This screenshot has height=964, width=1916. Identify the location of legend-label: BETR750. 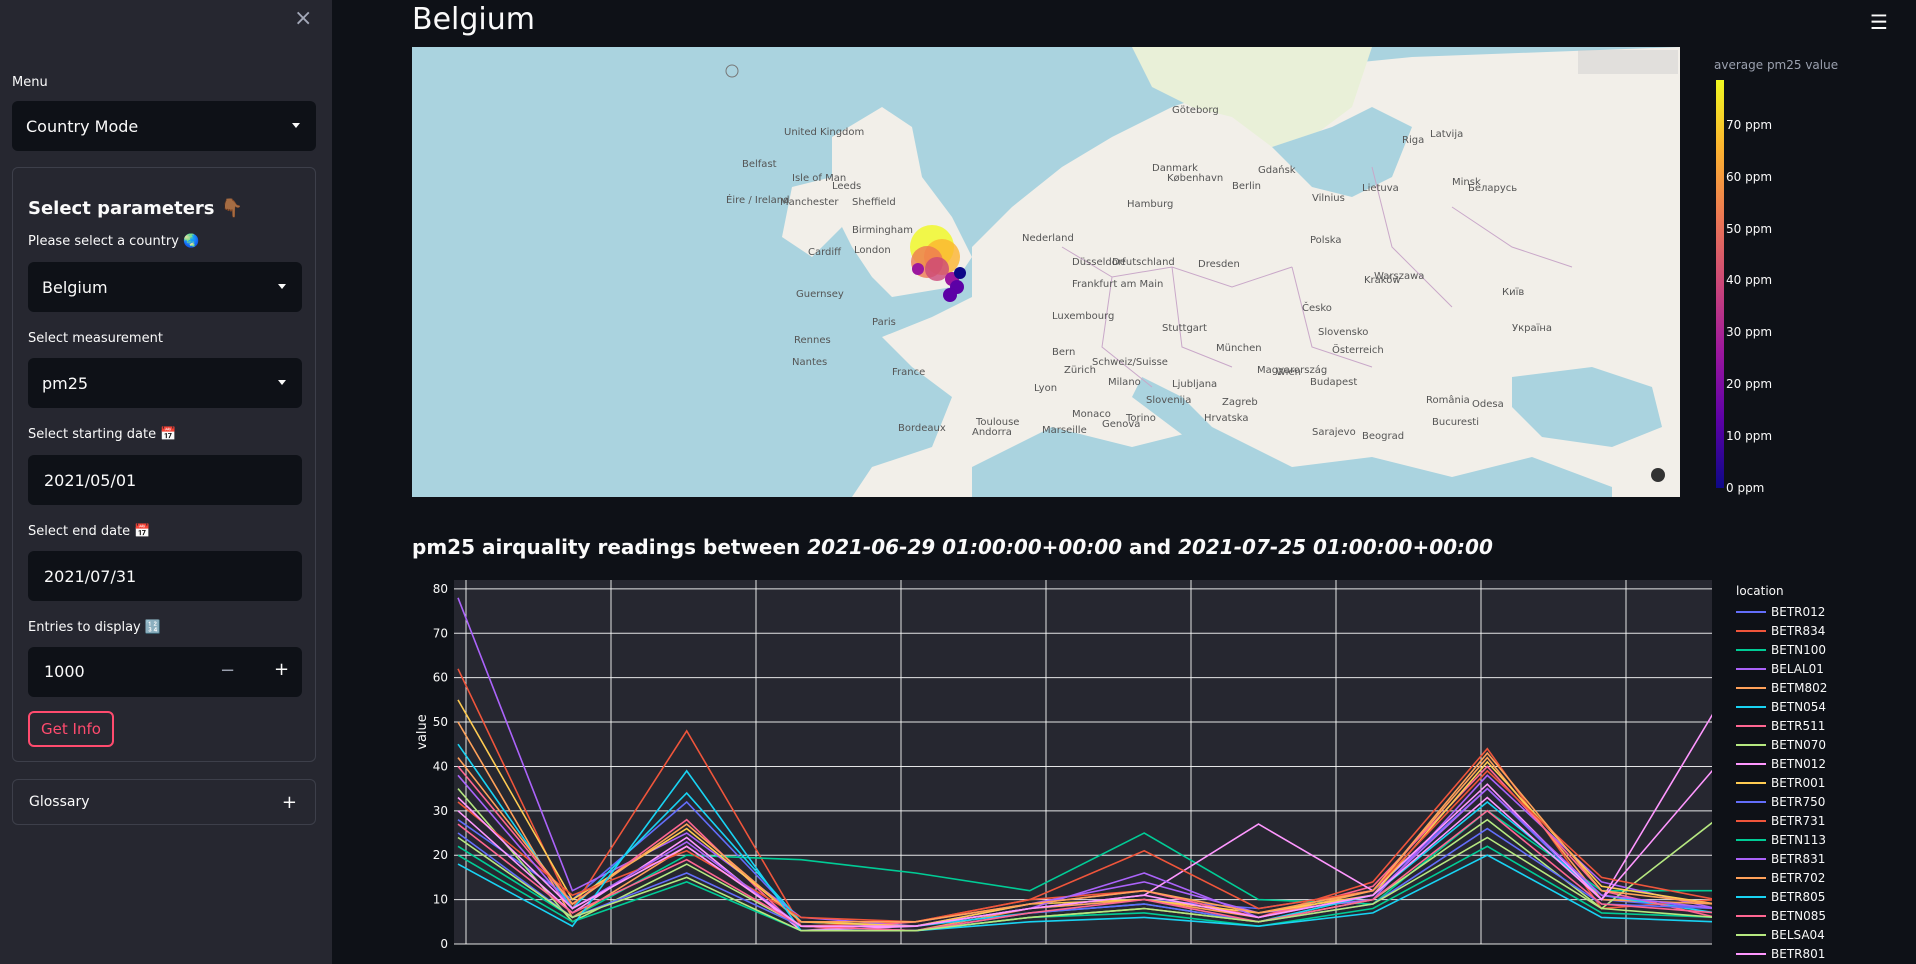
(1798, 801).